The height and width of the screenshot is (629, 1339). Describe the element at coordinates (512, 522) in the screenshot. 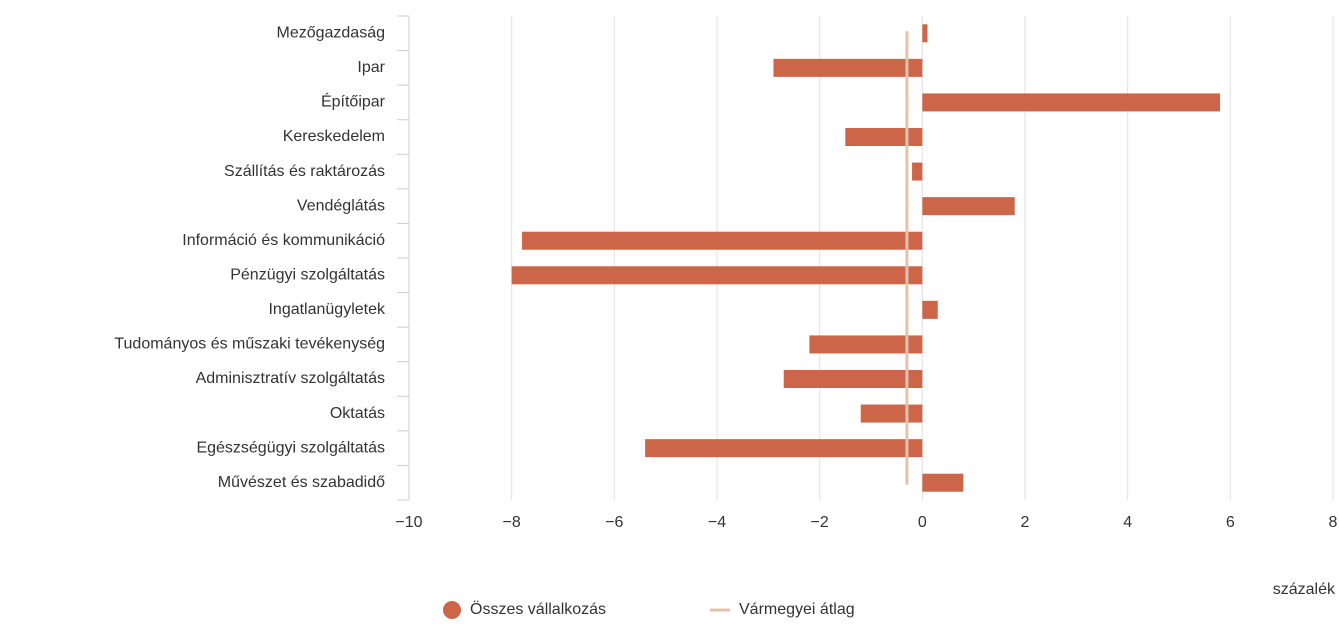

I see `x-tick-label: −8` at that location.